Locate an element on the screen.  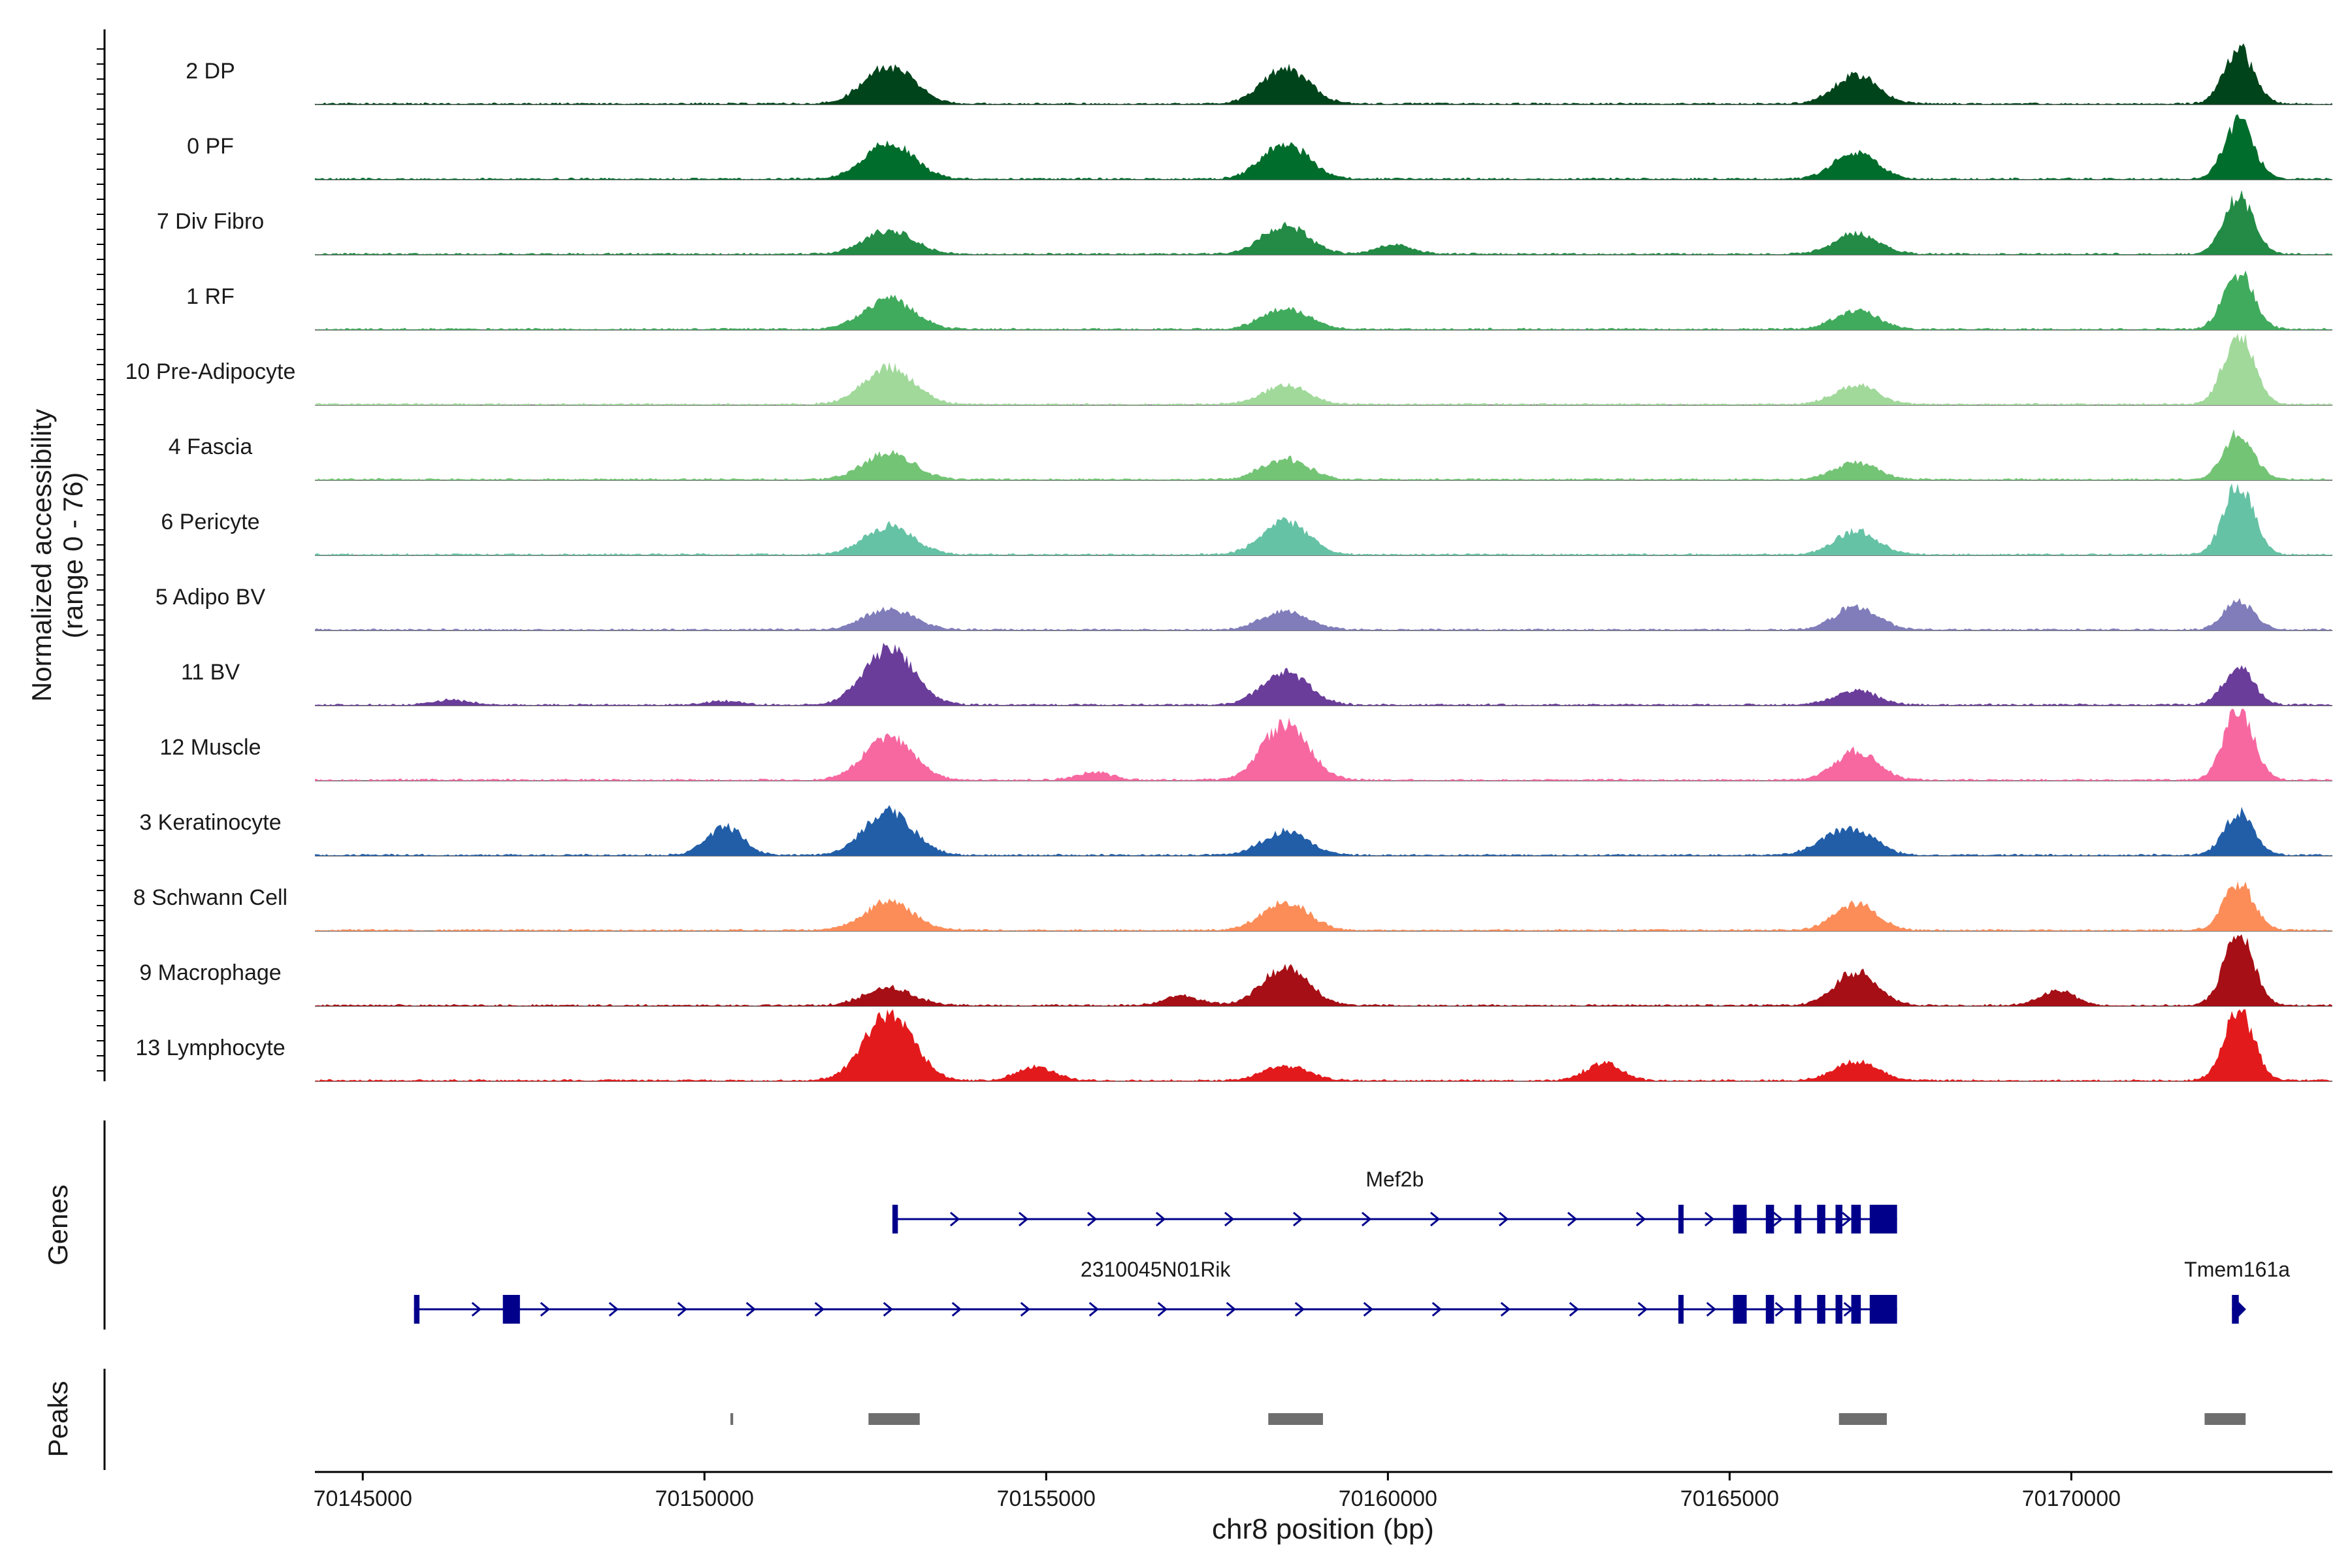
x-axis-label: chr8 position (bp) is located at coordinates (1323, 1529).